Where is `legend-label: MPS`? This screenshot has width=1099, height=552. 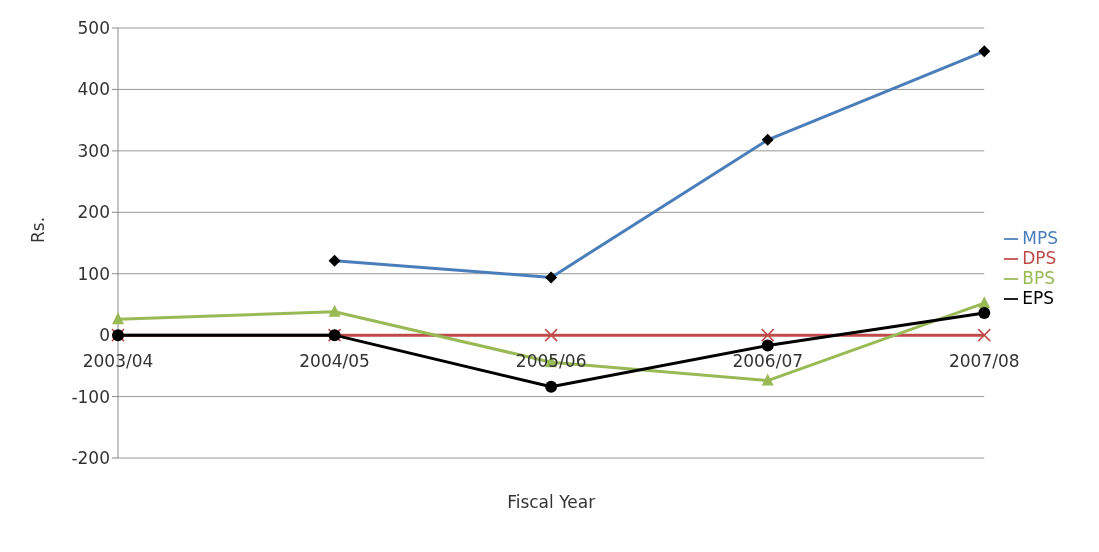 legend-label: MPS is located at coordinates (1040, 238).